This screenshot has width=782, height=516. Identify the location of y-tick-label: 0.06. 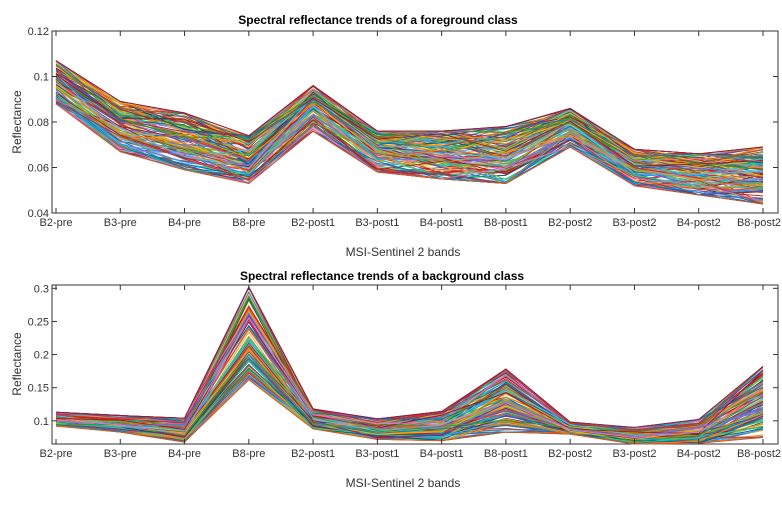
(38, 169).